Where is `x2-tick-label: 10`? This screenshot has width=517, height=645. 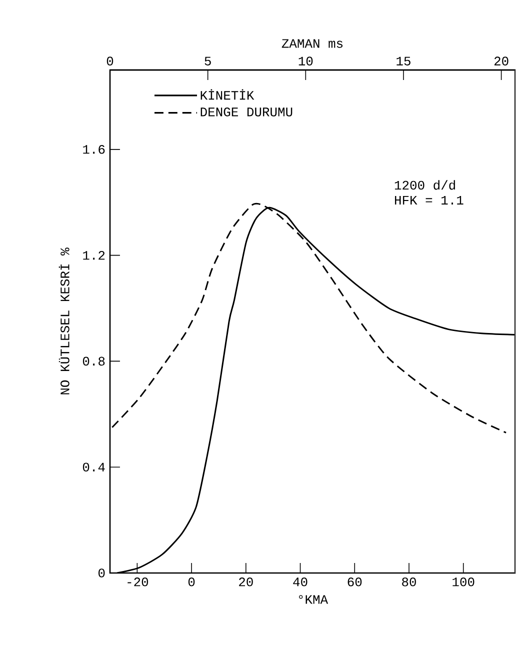 x2-tick-label: 10 is located at coordinates (305, 61).